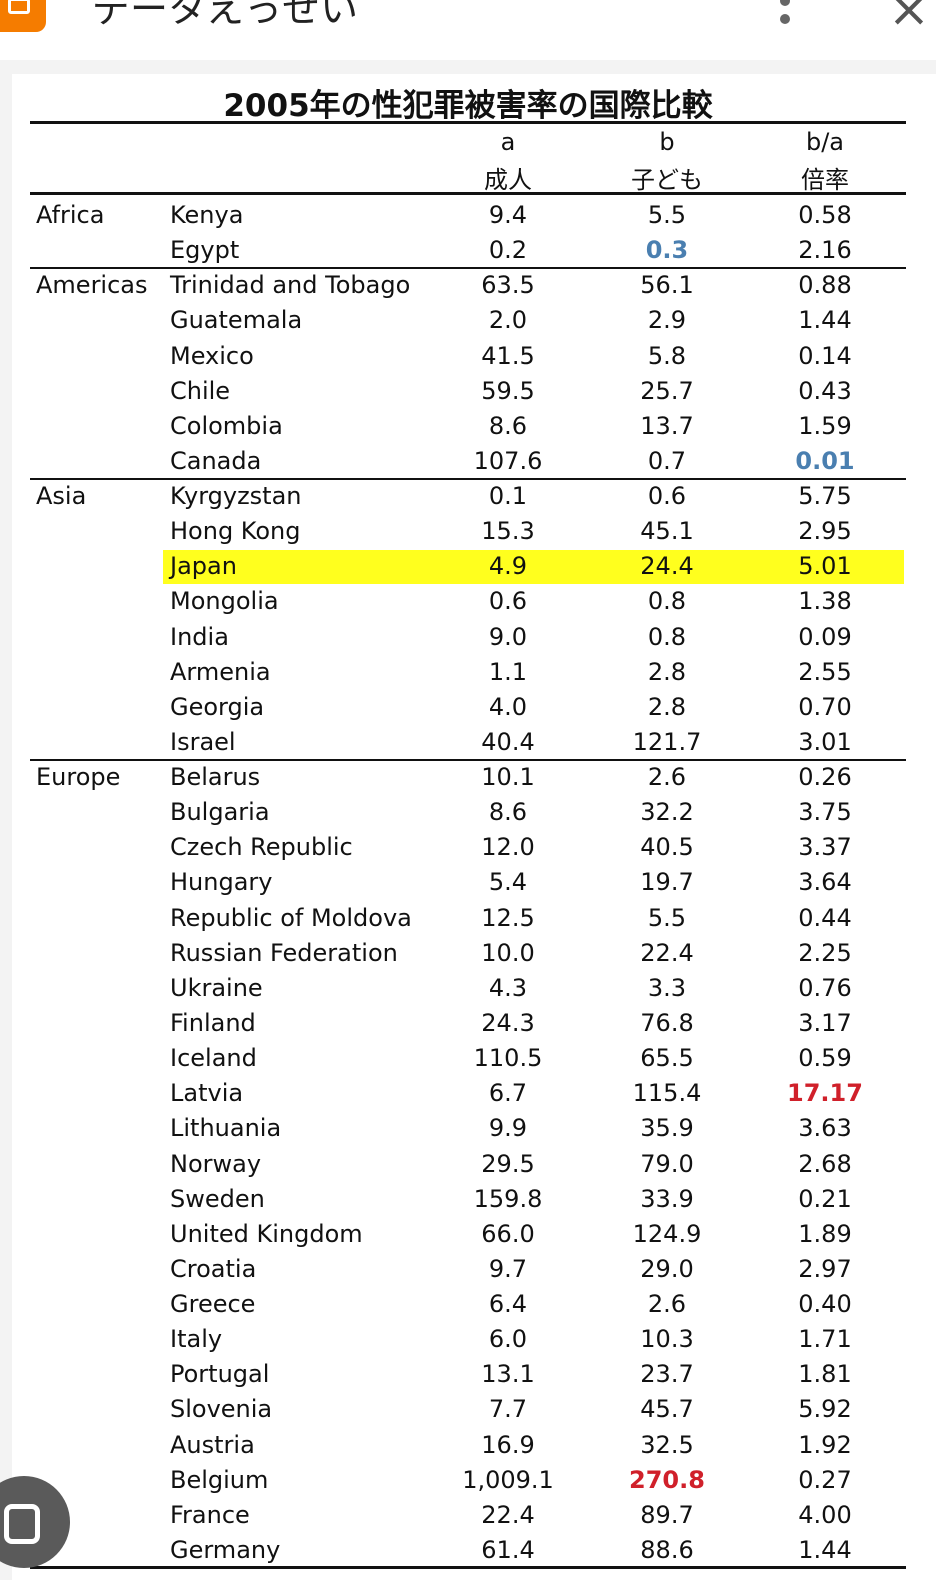 This screenshot has width=936, height=1580. Describe the element at coordinates (508, 531) in the screenshot. I see `adult-rate-cell: 15.3` at that location.